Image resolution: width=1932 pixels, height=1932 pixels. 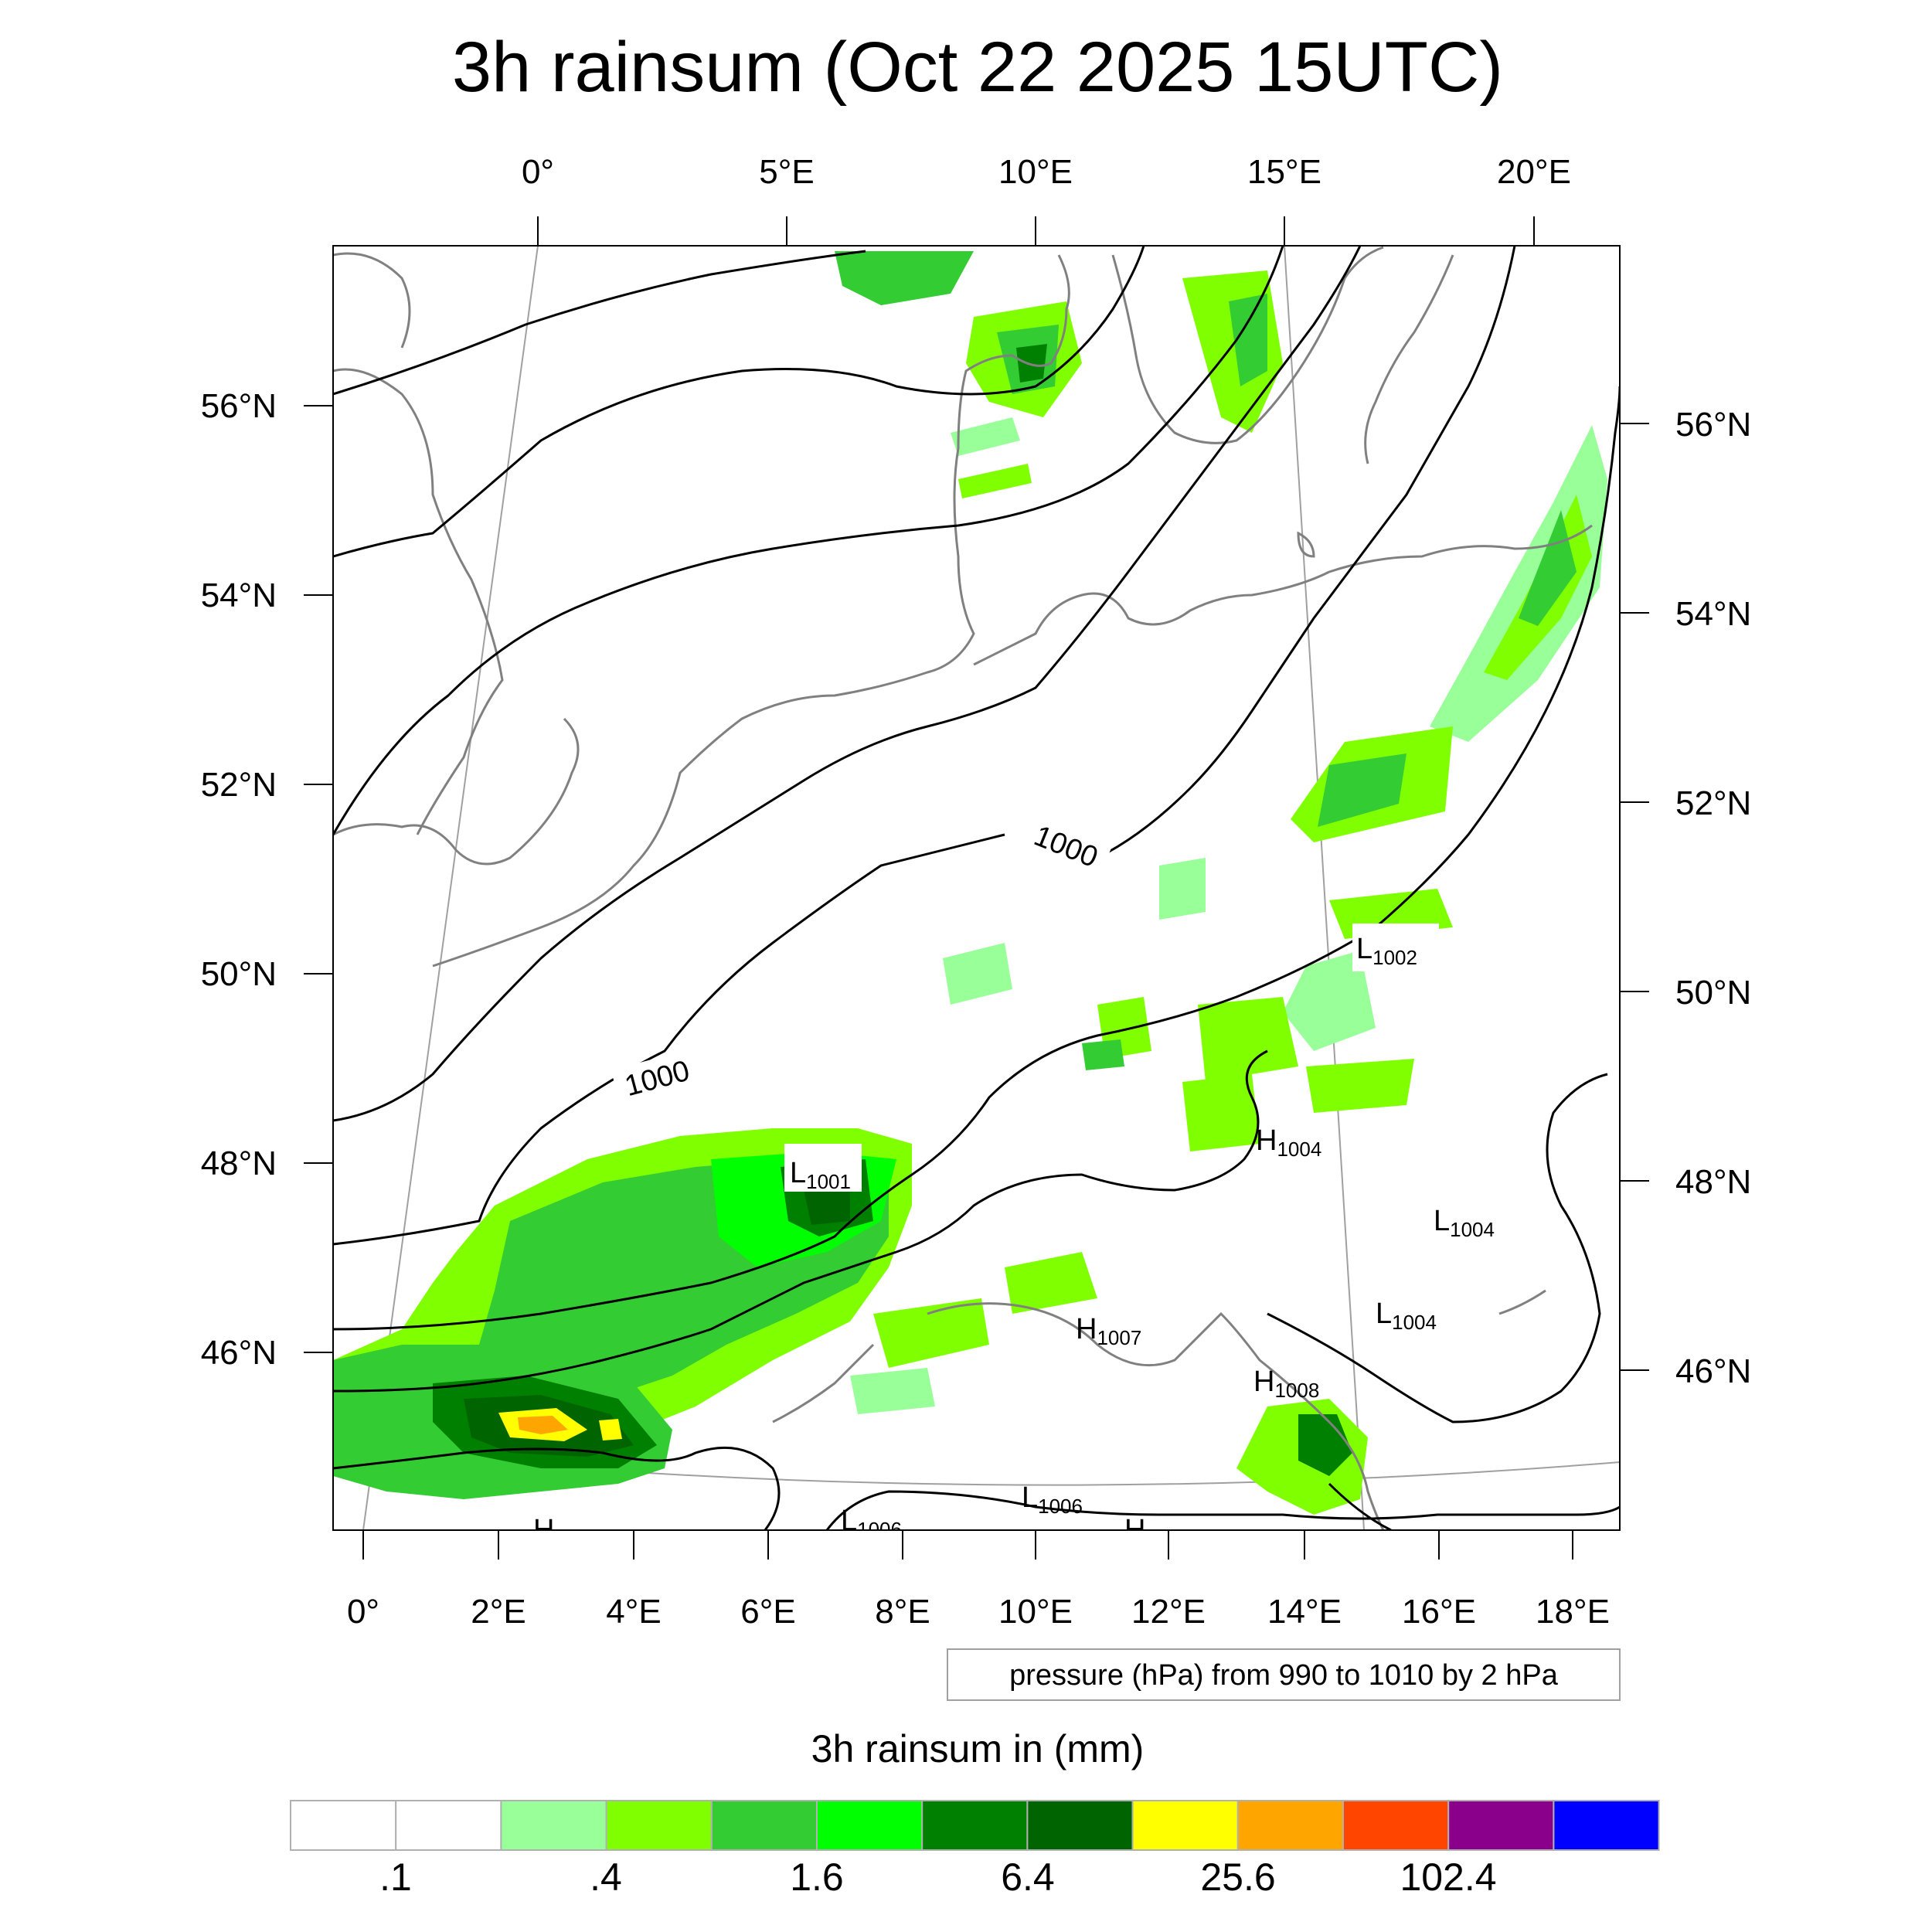 I want to click on pressure-center-h1008: H1008, so click(x=1286, y=1384).